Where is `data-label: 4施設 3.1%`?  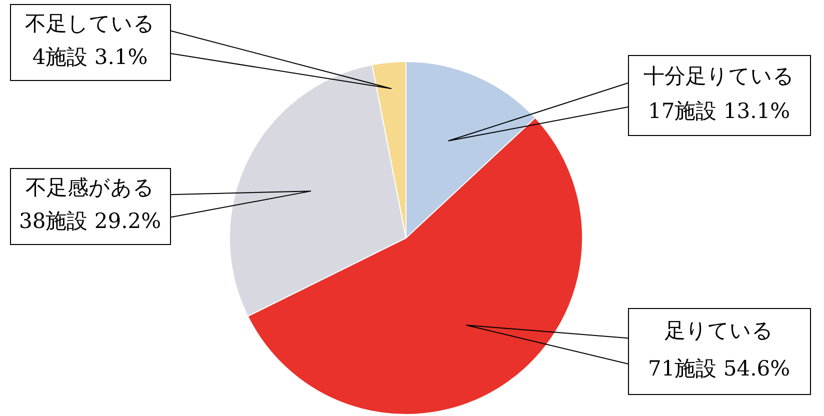 data-label: 4施設 3.1% is located at coordinates (90, 57).